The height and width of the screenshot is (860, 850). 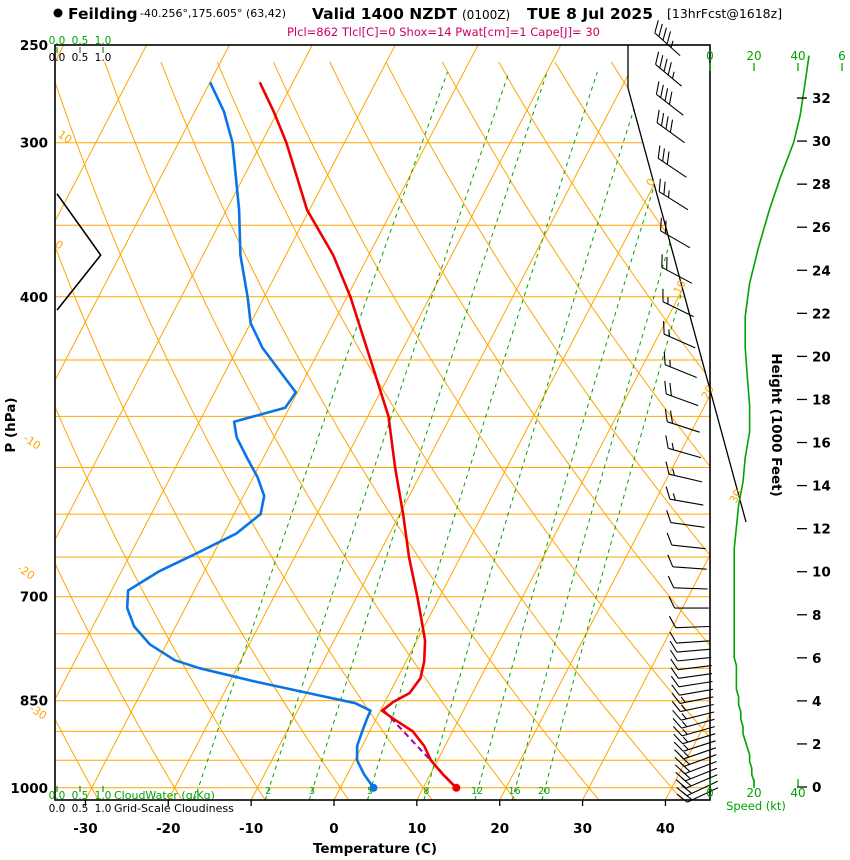 I want to click on speed-axis-label: Speed (kt), so click(x=756, y=806).